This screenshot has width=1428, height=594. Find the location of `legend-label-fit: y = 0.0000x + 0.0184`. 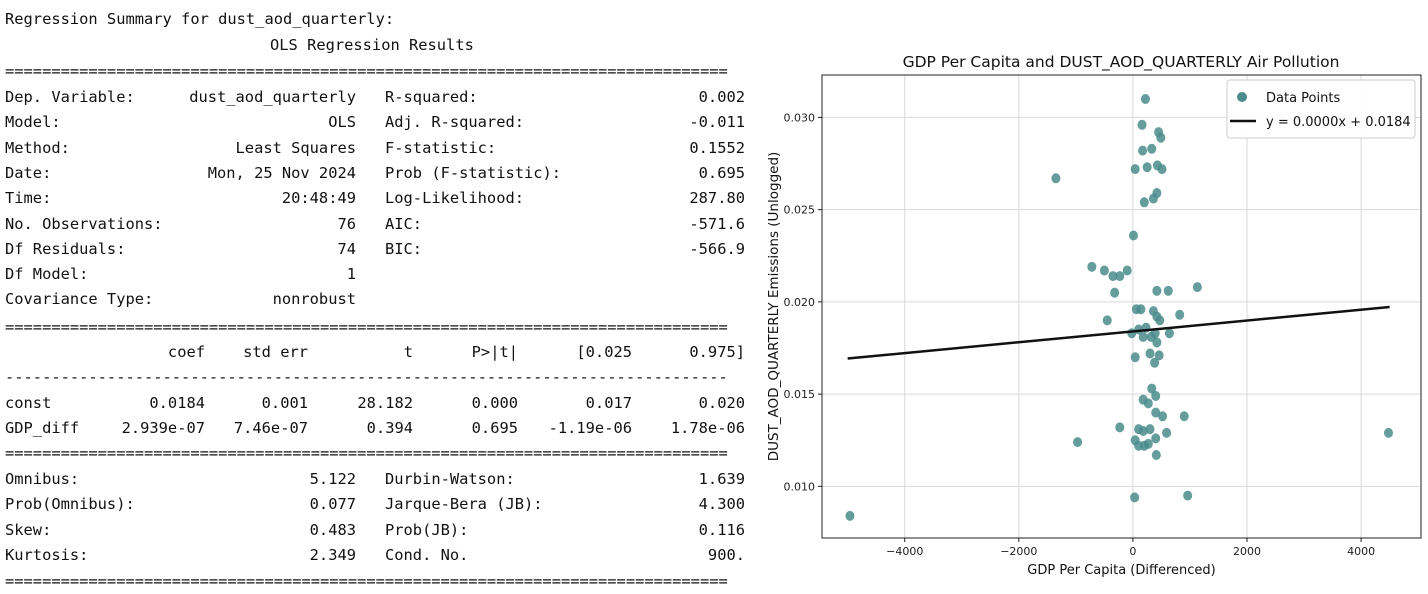

legend-label-fit: y = 0.0000x + 0.0184 is located at coordinates (1338, 122).